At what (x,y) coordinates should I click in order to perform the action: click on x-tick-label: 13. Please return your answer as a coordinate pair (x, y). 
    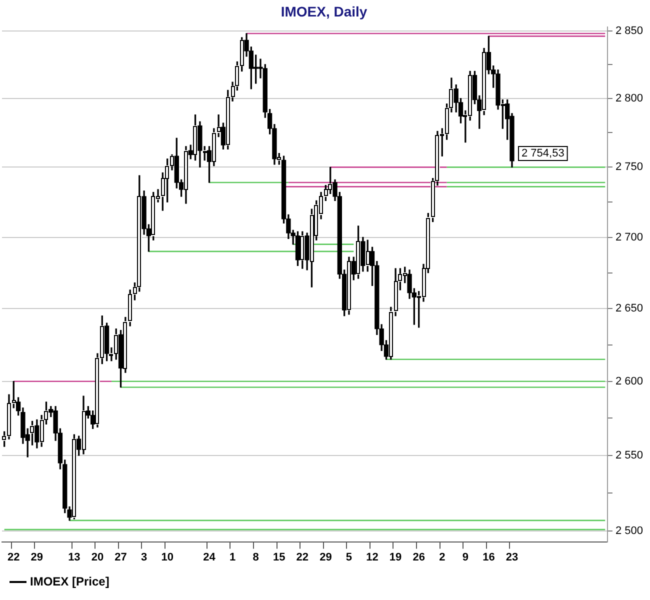
    Looking at the image, I should click on (74, 557).